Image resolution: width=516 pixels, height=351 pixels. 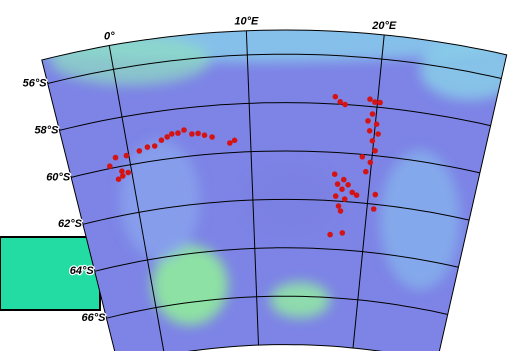 What do you see at coordinates (82, 271) in the screenshot?
I see `parallel-label: 64°S` at bounding box center [82, 271].